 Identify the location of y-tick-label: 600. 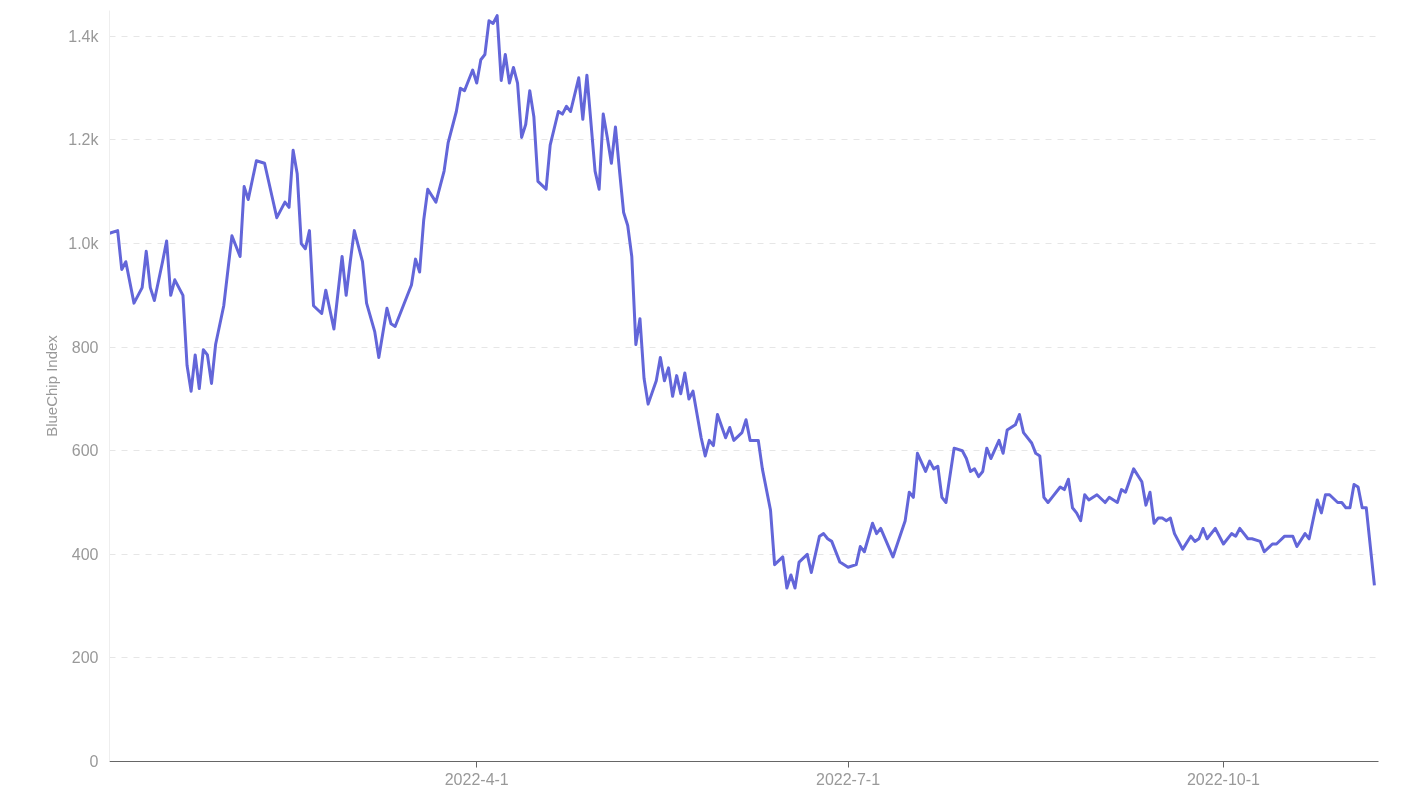
(85, 451).